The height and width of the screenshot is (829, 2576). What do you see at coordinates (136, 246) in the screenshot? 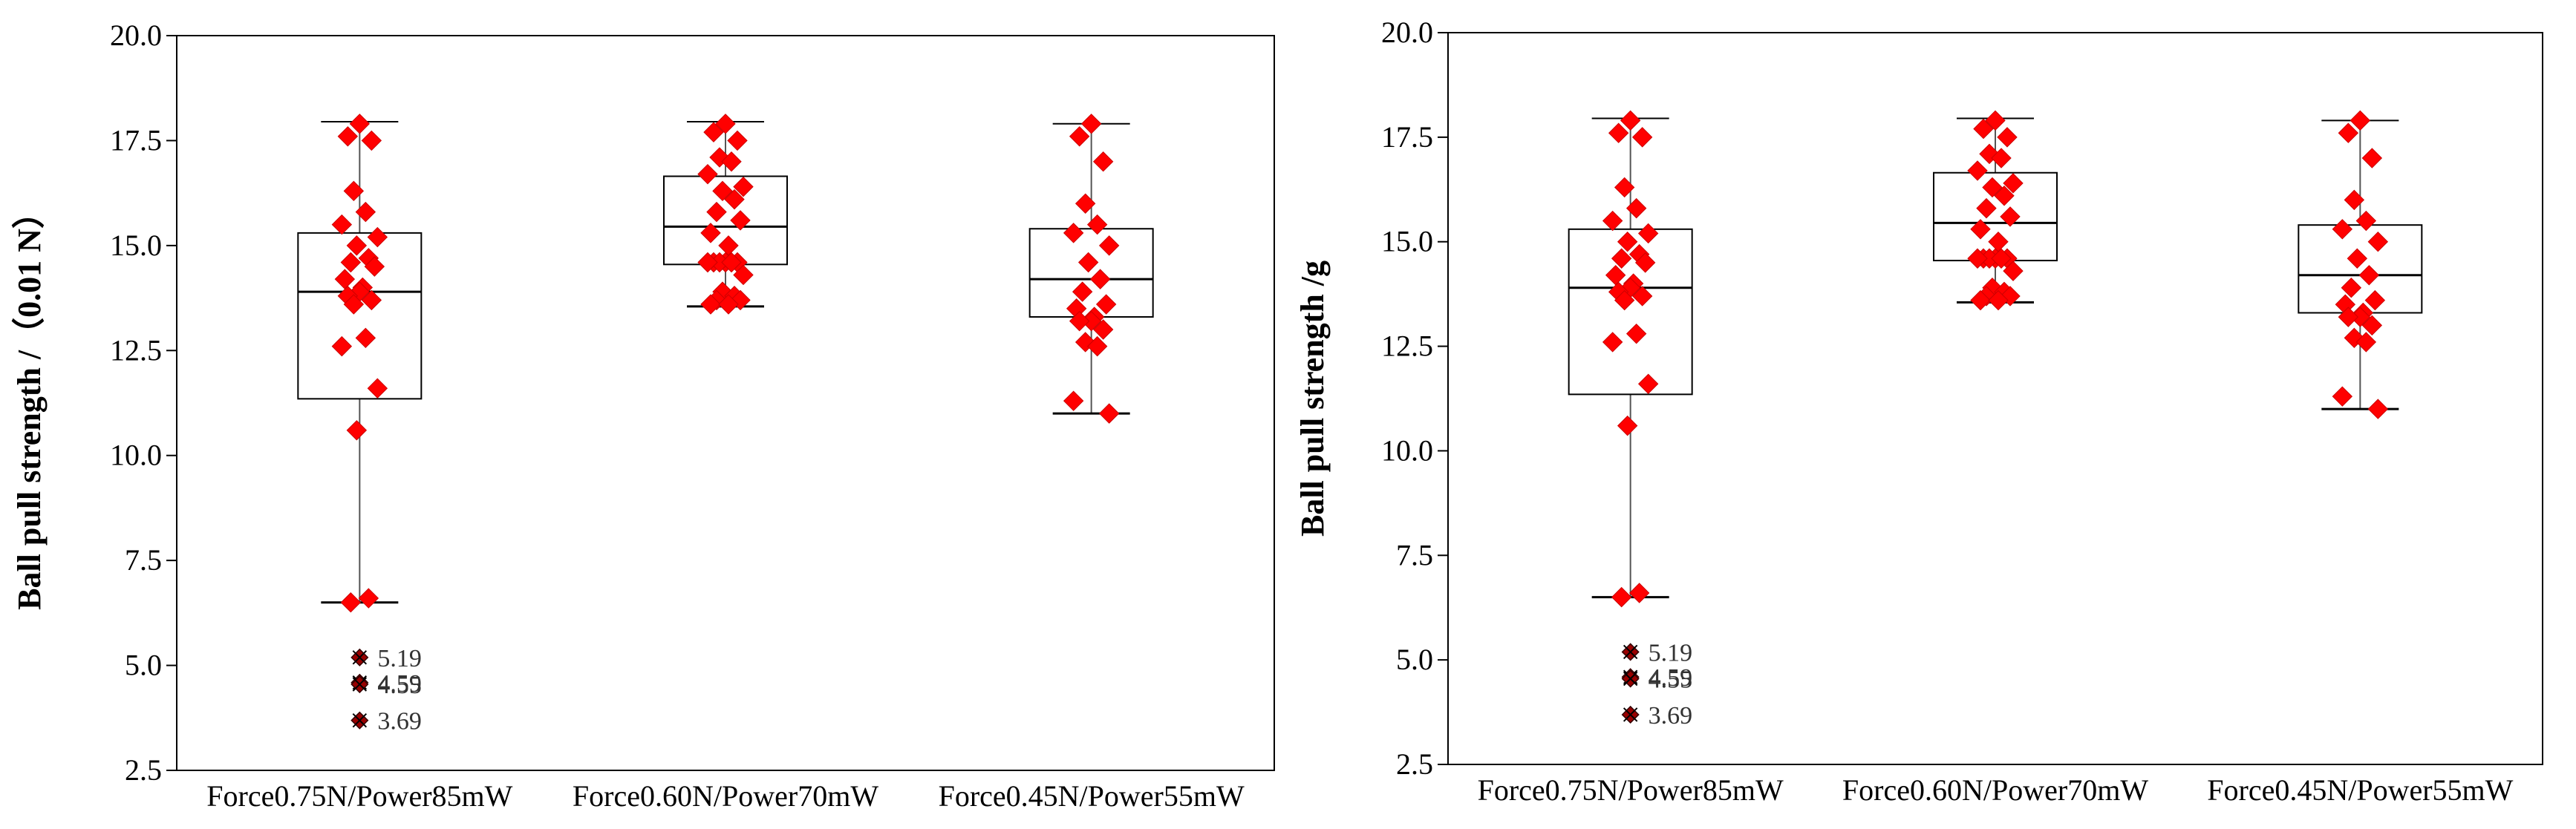
I see `y-tick-label: 15.0` at bounding box center [136, 246].